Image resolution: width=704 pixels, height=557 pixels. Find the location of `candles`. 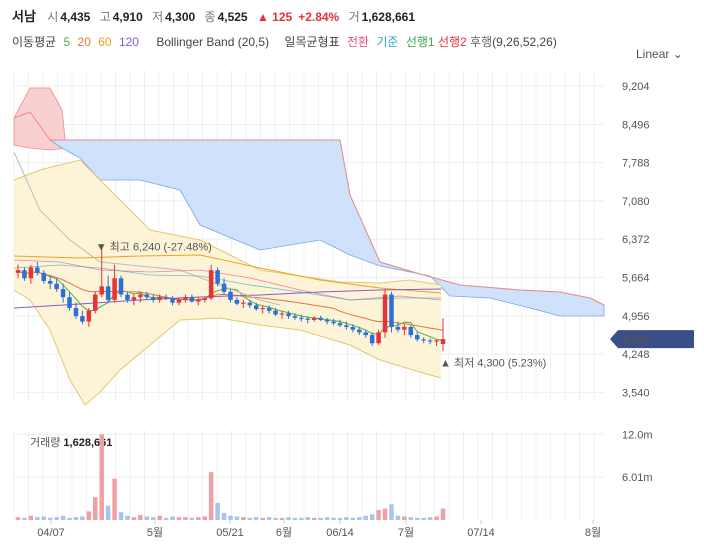

candles is located at coordinates (230, 299).